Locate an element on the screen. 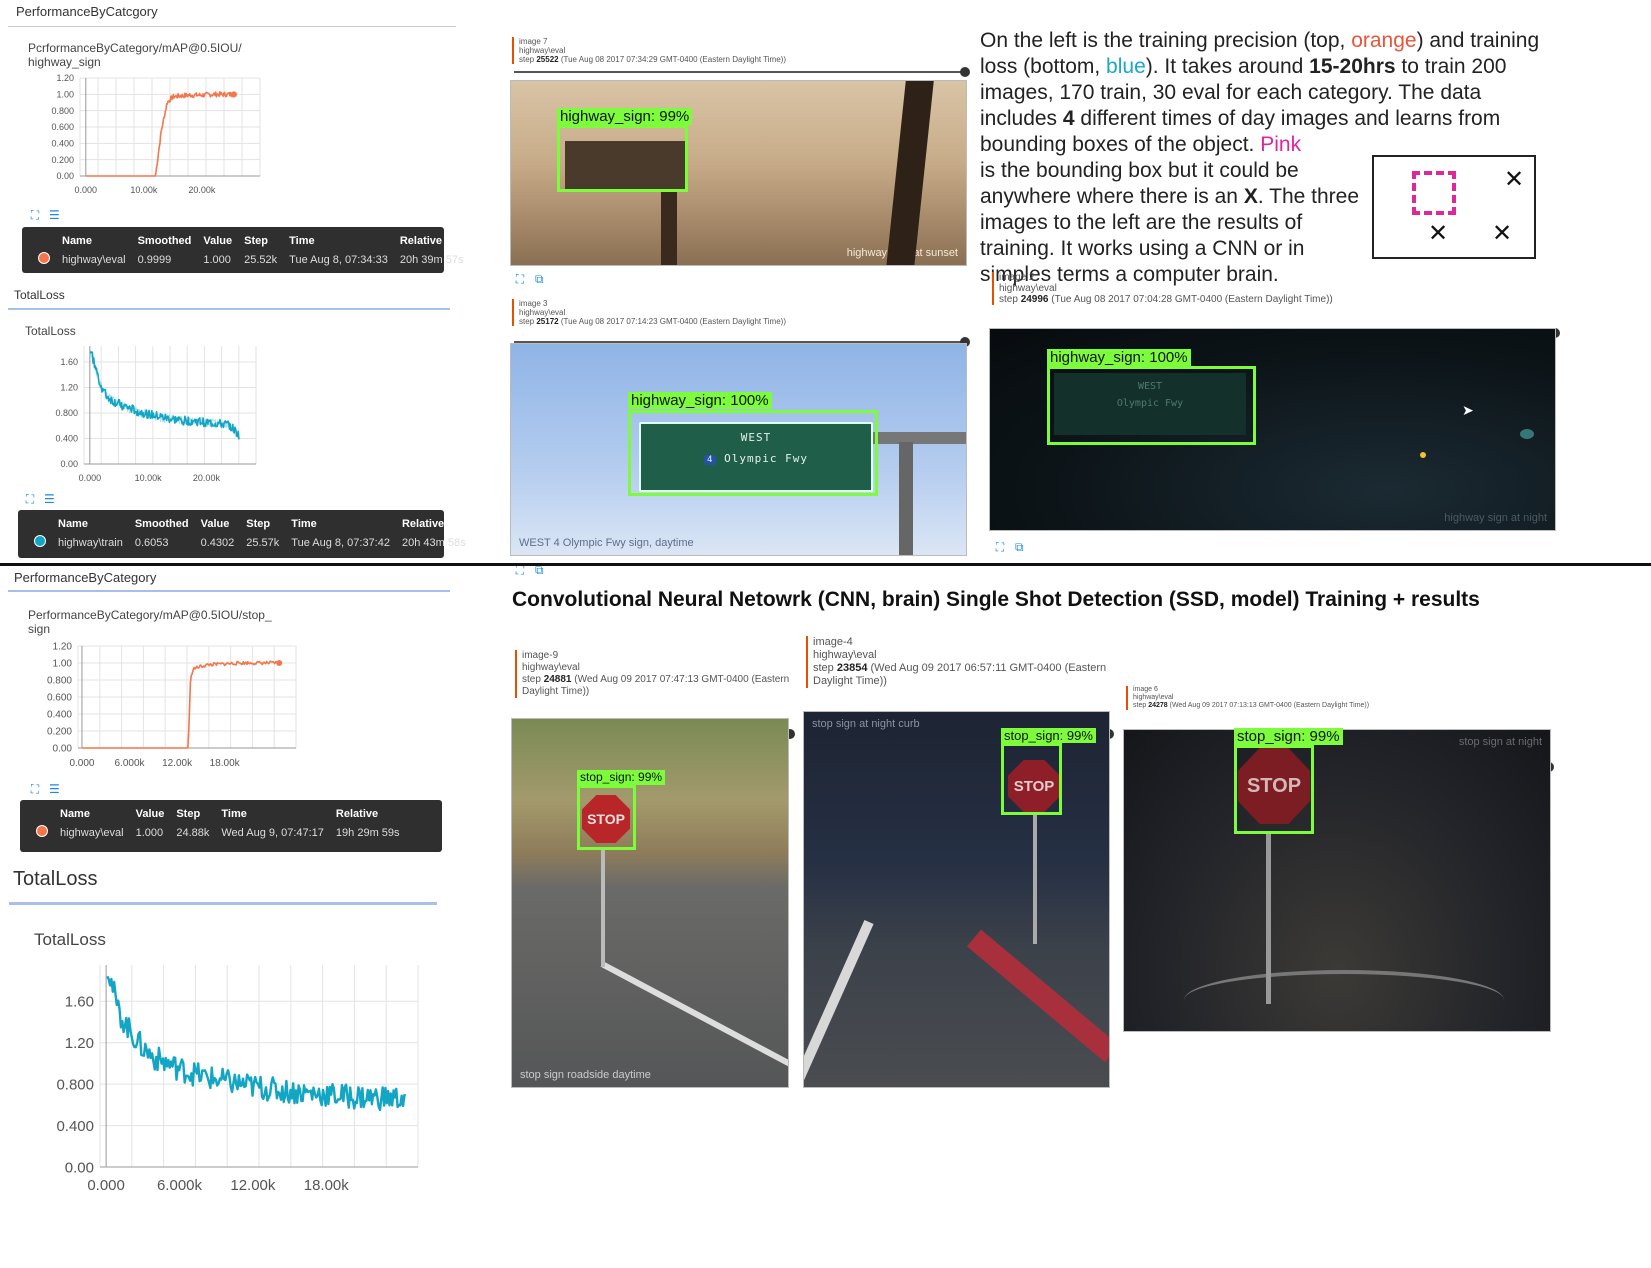 The height and width of the screenshot is (1268, 1651). section-divider is located at coordinates (825, 564).